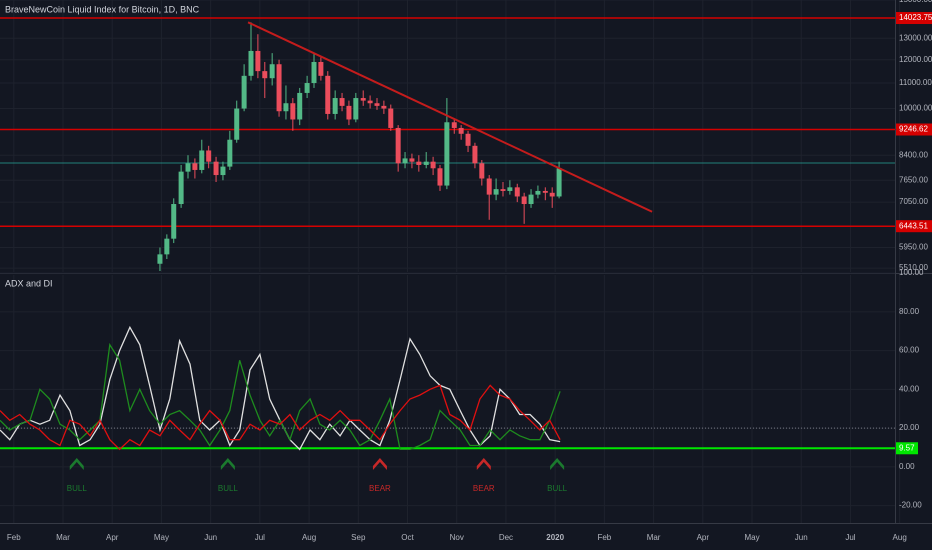  I want to click on x-tick-label: Oct, so click(407, 537).